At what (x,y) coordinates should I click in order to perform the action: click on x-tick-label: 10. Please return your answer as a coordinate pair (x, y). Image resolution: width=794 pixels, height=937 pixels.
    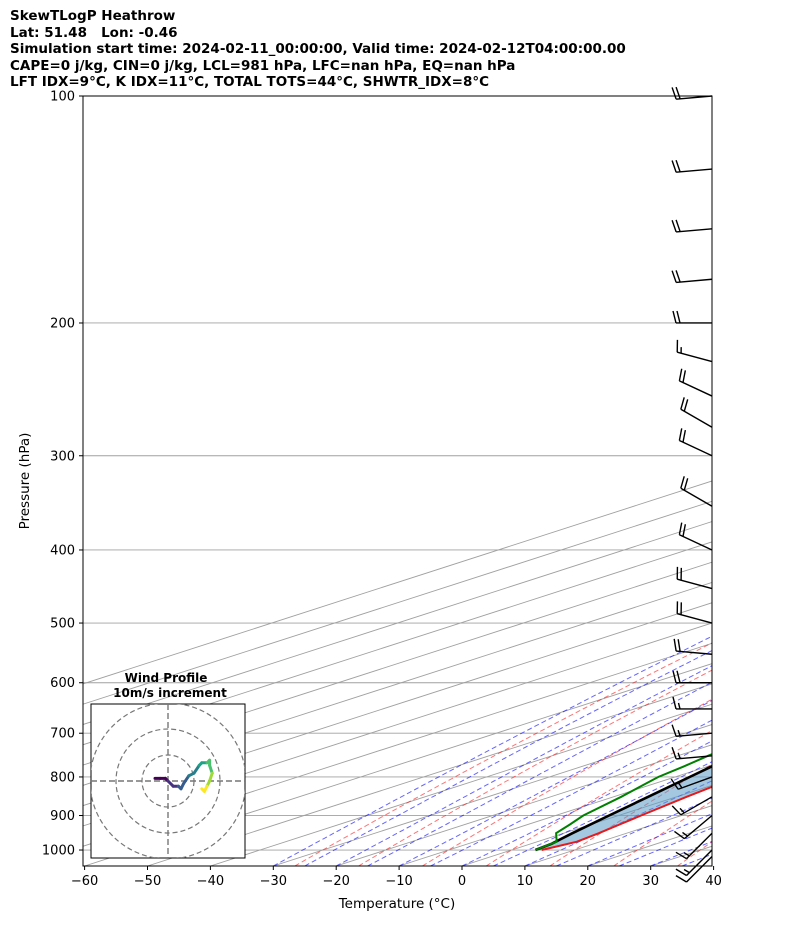
    Looking at the image, I should click on (525, 881).